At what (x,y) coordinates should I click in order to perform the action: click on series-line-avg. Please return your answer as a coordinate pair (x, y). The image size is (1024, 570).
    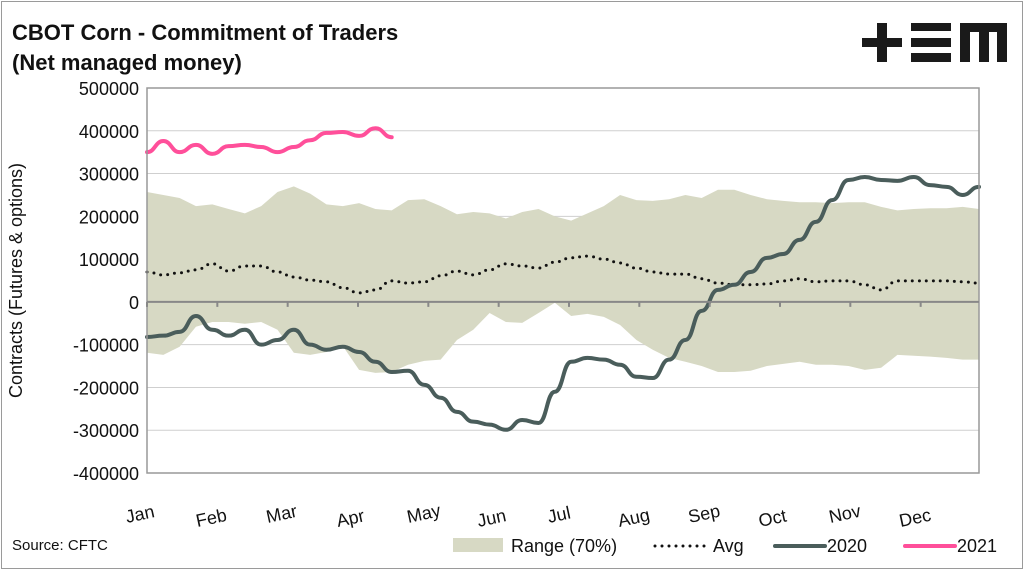
    Looking at the image, I should click on (563, 274).